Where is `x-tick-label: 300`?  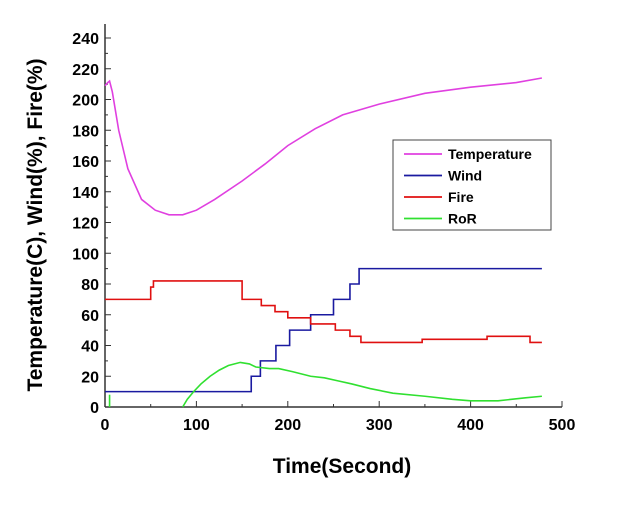 x-tick-label: 300 is located at coordinates (379, 425).